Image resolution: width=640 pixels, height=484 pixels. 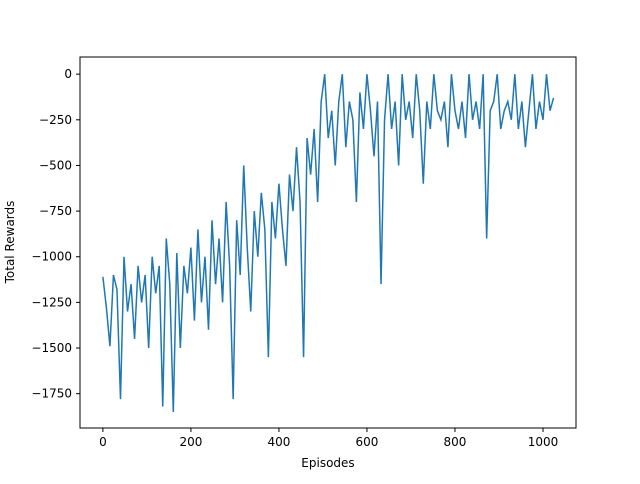 I want to click on x-tick-label: 0, so click(x=103, y=442).